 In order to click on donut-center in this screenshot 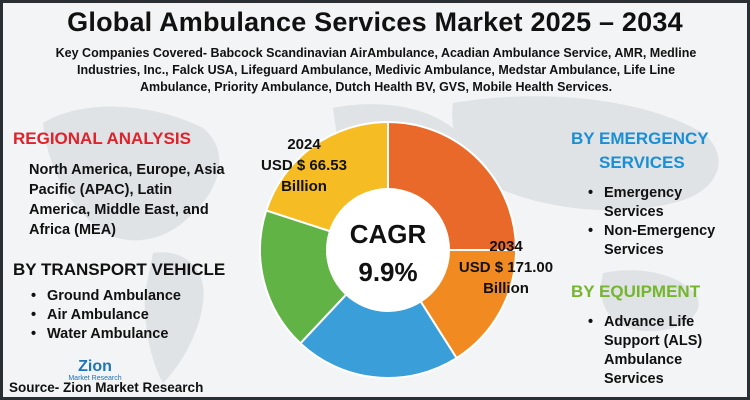, I will do `click(388, 250)`.